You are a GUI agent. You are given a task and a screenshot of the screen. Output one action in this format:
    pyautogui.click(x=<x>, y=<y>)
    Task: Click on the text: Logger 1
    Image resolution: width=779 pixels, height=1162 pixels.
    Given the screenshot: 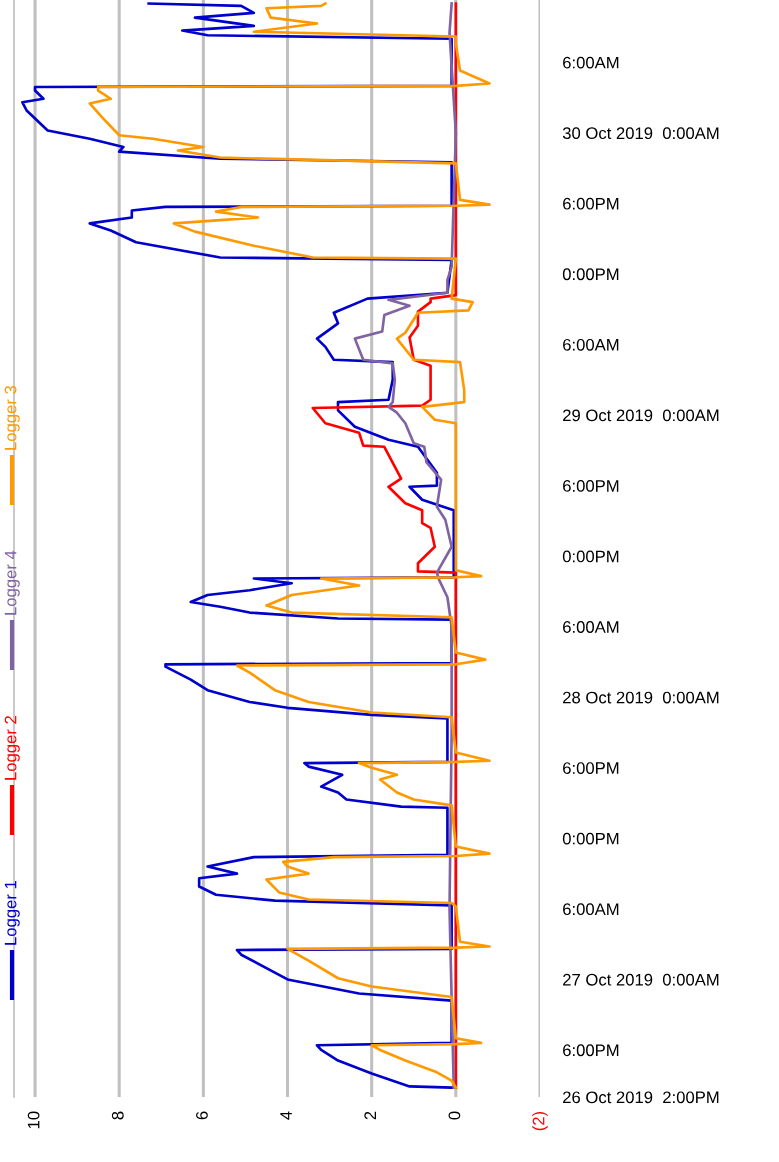 What is the action you would take?
    pyautogui.click(x=12, y=913)
    